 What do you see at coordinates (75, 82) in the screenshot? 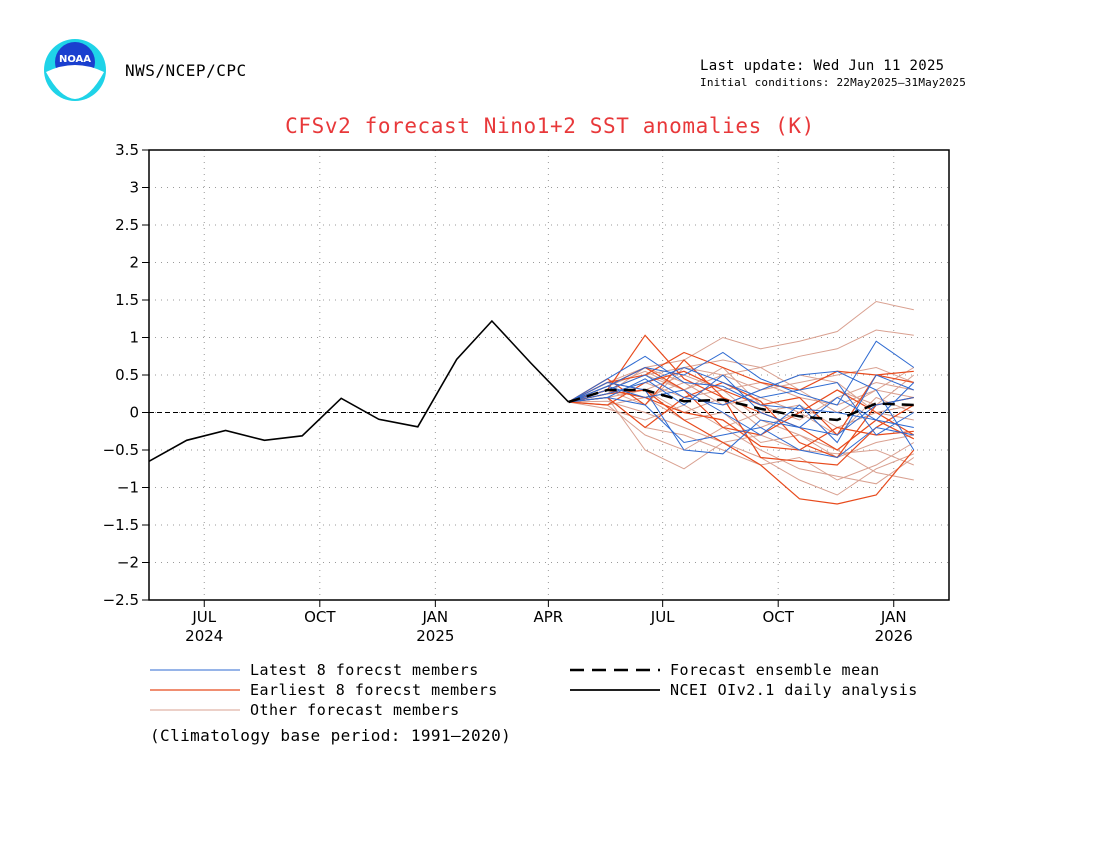
I see `noaa-logo-bird` at bounding box center [75, 82].